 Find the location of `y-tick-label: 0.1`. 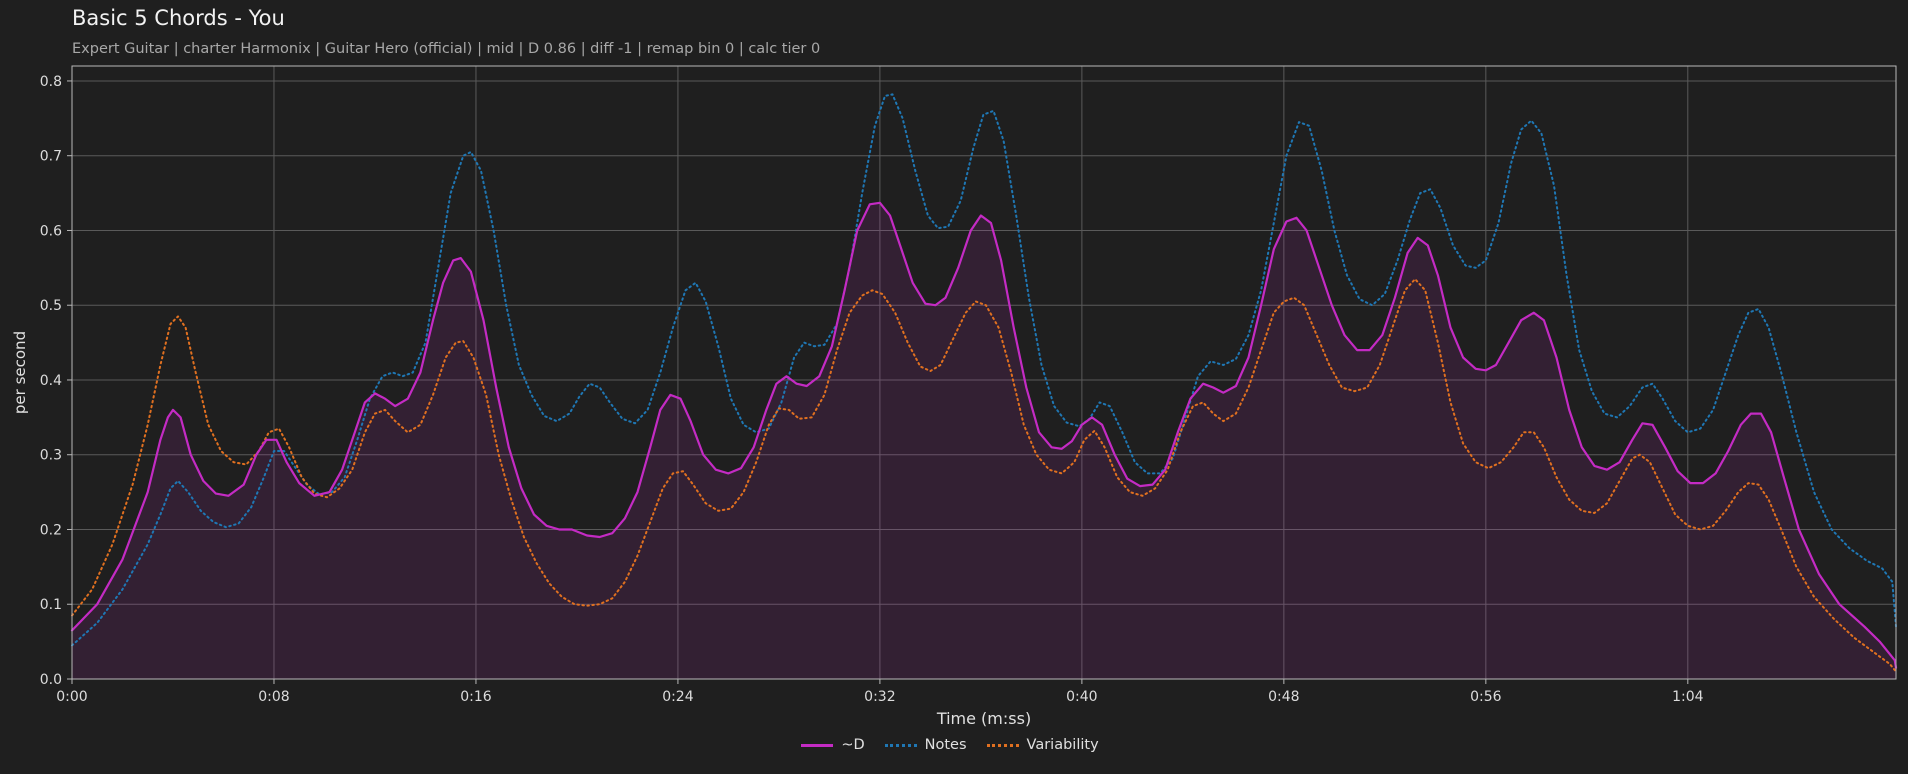

y-tick-label: 0.1 is located at coordinates (51, 605).